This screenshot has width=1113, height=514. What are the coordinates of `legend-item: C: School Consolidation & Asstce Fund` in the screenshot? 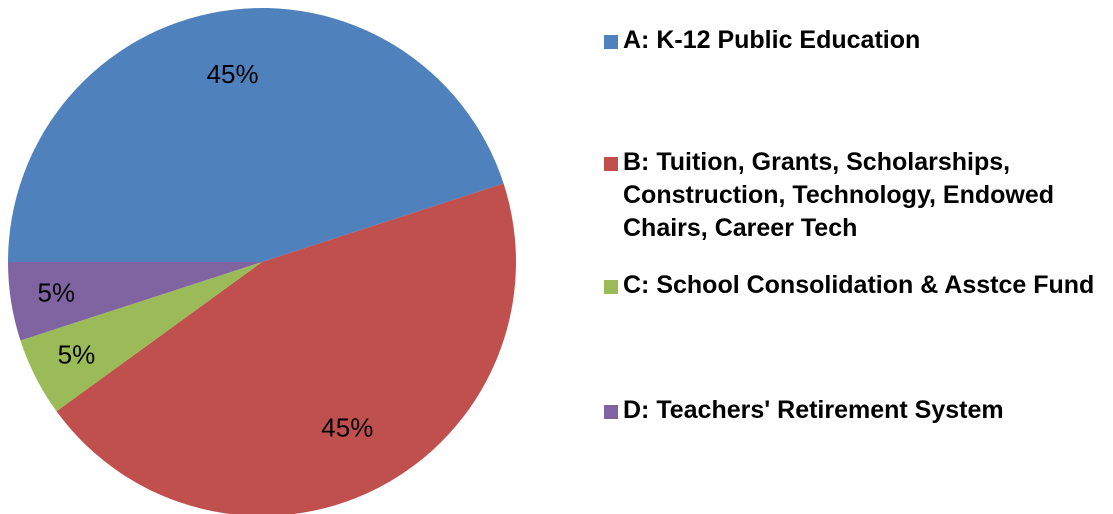 It's located at (857, 285).